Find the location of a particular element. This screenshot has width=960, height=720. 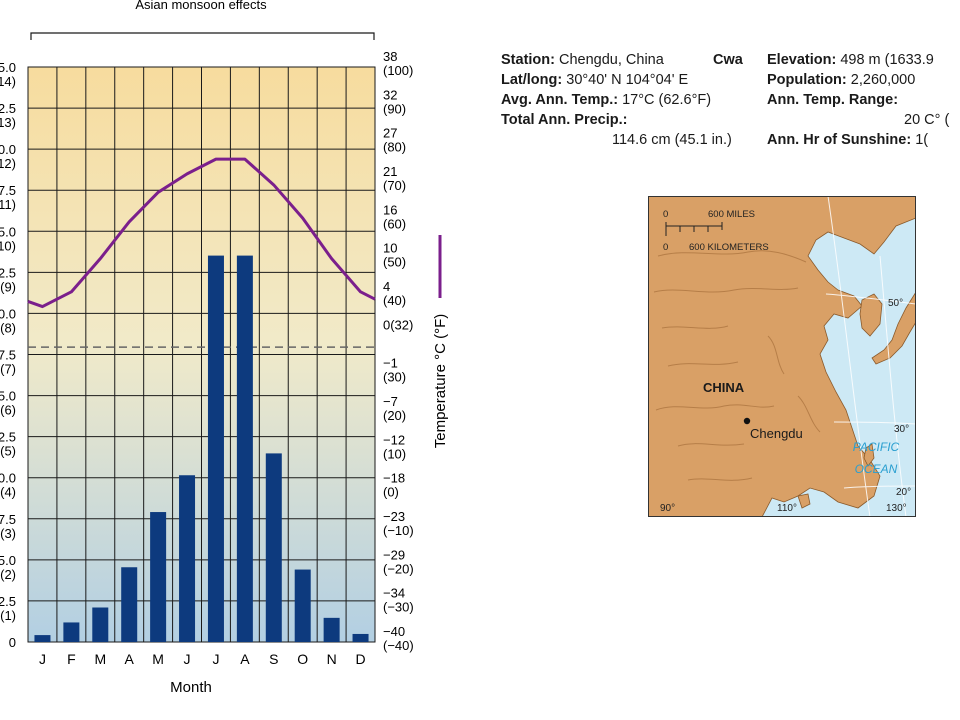

lat-50-label: 50° is located at coordinates (895, 303).